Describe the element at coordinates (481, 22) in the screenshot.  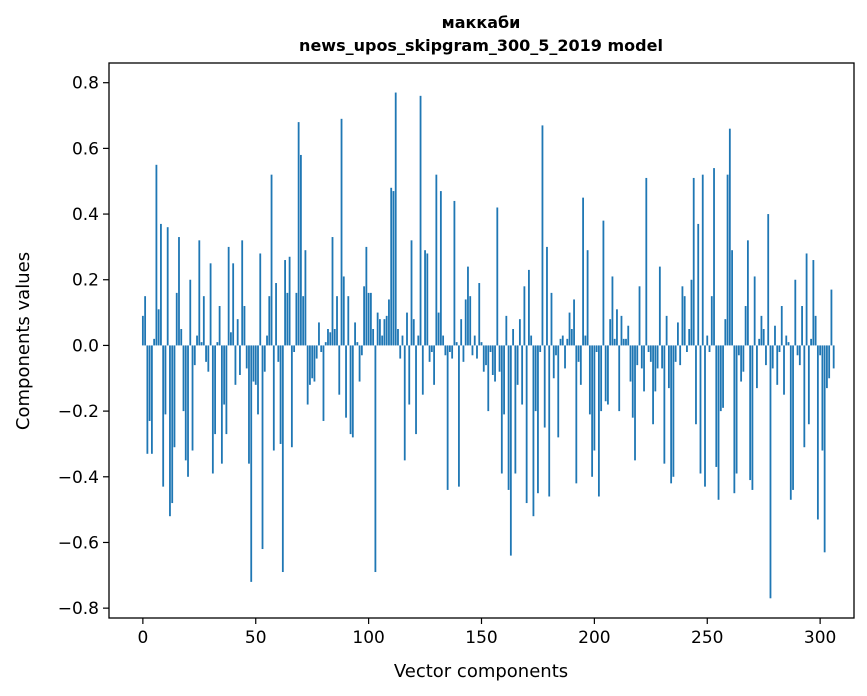
I see `chart-title-line1: маккаби` at that location.